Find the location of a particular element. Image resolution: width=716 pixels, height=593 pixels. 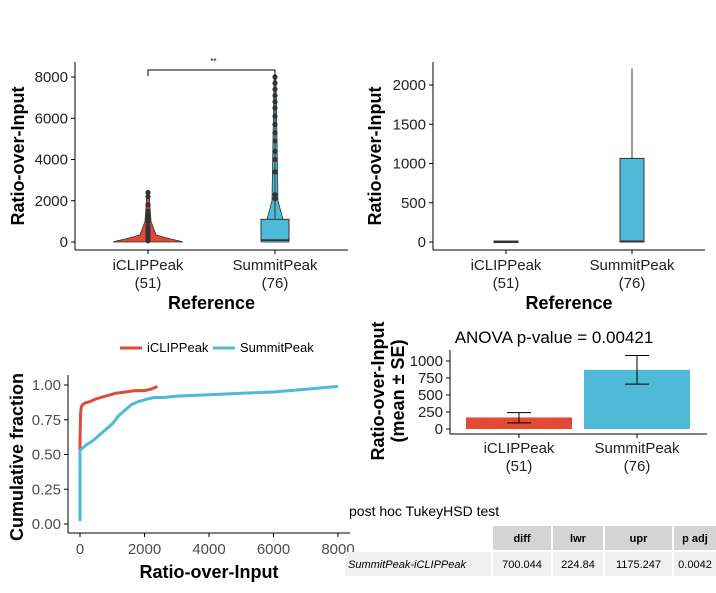

legend-label-summitpeak: SummitPeak is located at coordinates (277, 347).